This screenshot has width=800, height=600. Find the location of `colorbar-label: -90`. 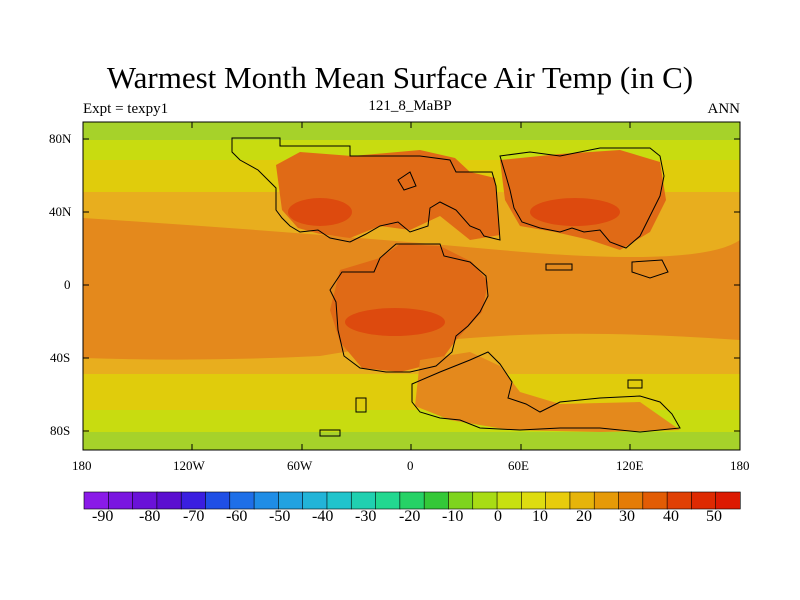

colorbar-label: -90 is located at coordinates (103, 516).